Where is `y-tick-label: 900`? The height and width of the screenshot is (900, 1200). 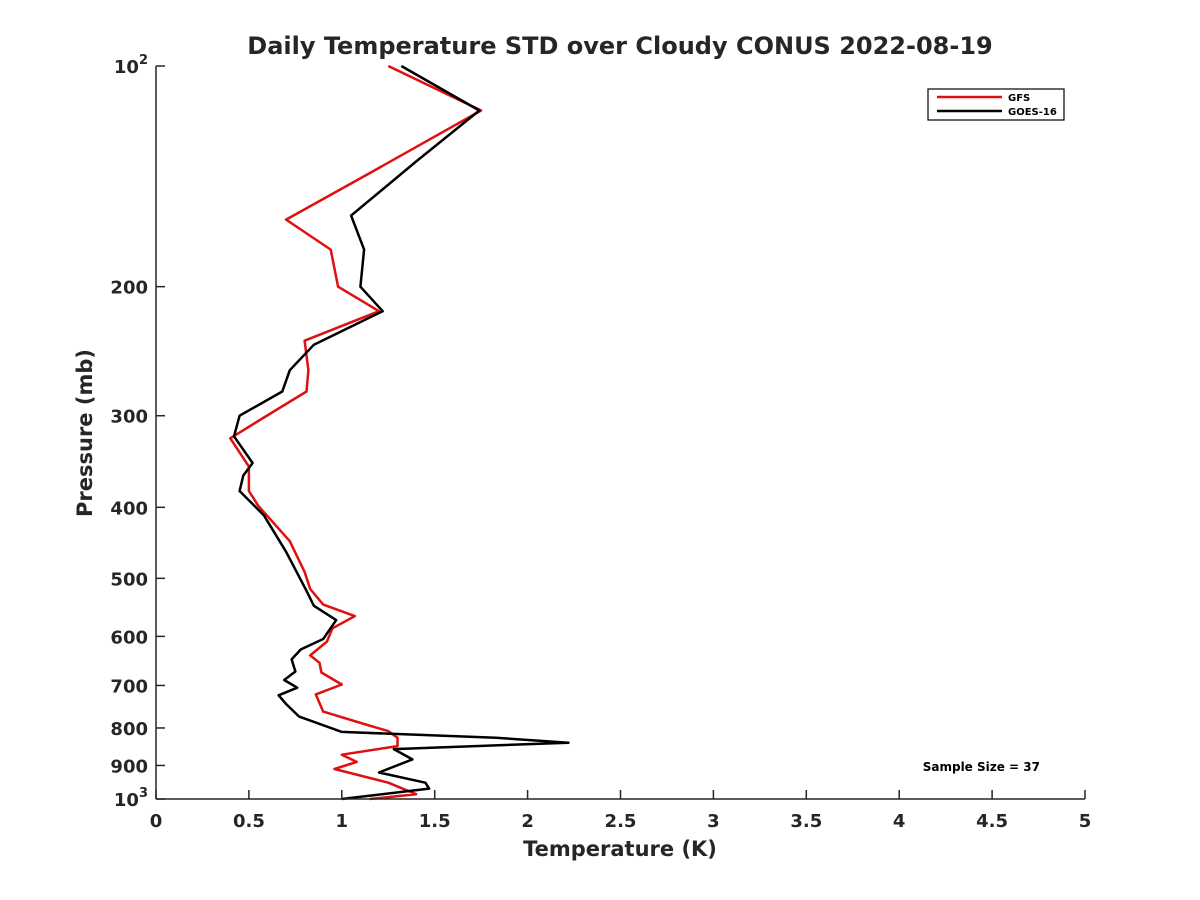 y-tick-label: 900 is located at coordinates (129, 766).